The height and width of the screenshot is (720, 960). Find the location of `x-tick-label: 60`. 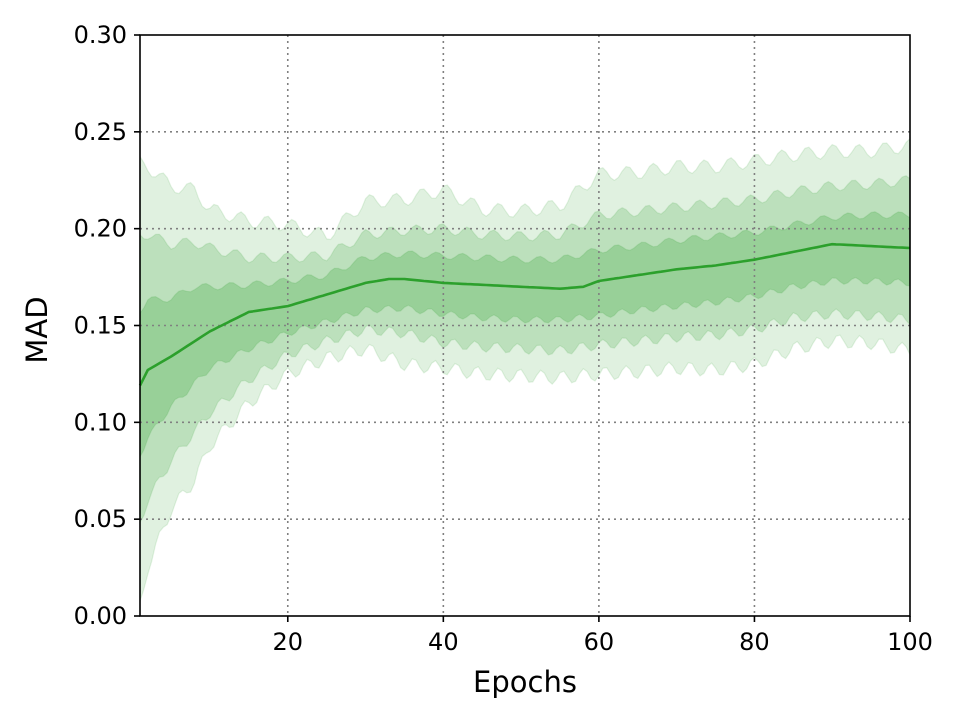

x-tick-label: 60 is located at coordinates (599, 642).